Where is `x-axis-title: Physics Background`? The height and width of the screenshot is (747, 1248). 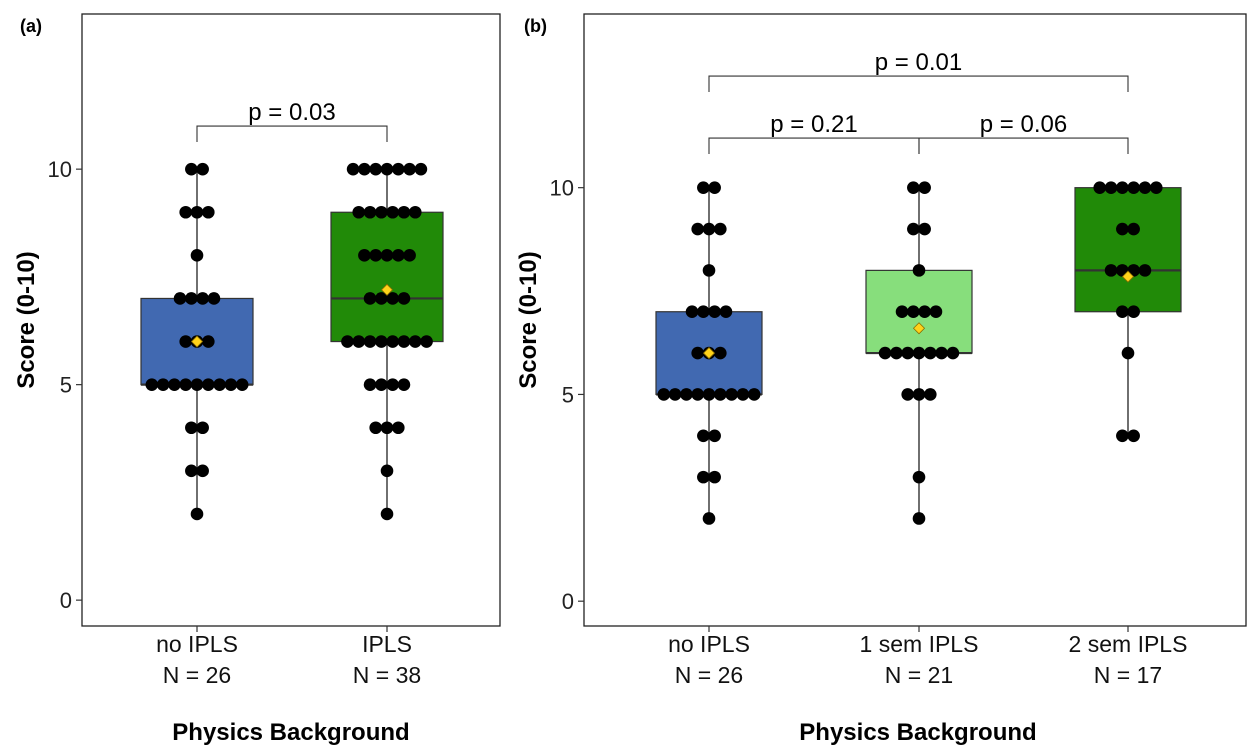
x-axis-title: Physics Background is located at coordinates (290, 732).